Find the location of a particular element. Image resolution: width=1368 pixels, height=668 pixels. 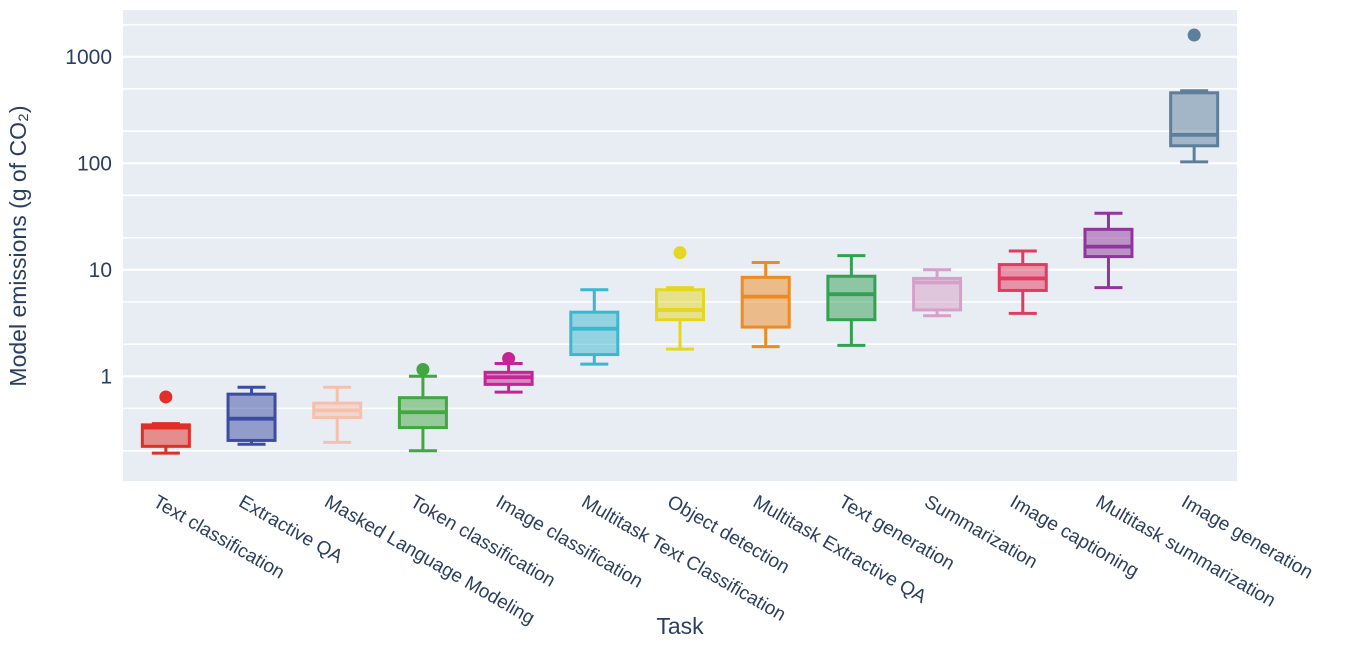

x-axis-title: Task is located at coordinates (680, 626).